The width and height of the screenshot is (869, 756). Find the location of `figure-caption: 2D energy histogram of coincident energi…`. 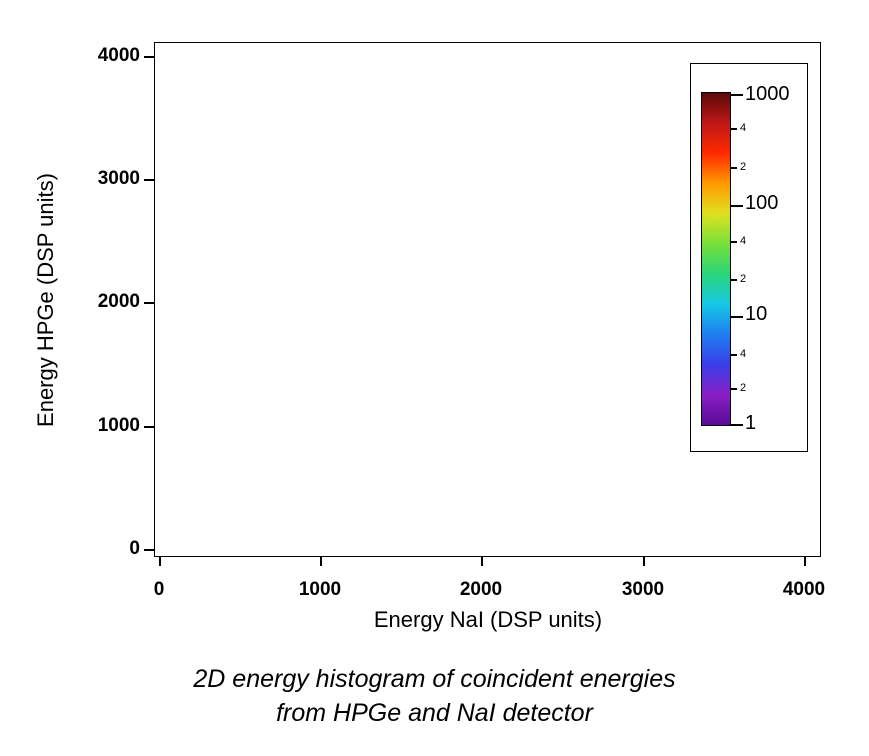

figure-caption: 2D energy histogram of coincident energi… is located at coordinates (434, 696).